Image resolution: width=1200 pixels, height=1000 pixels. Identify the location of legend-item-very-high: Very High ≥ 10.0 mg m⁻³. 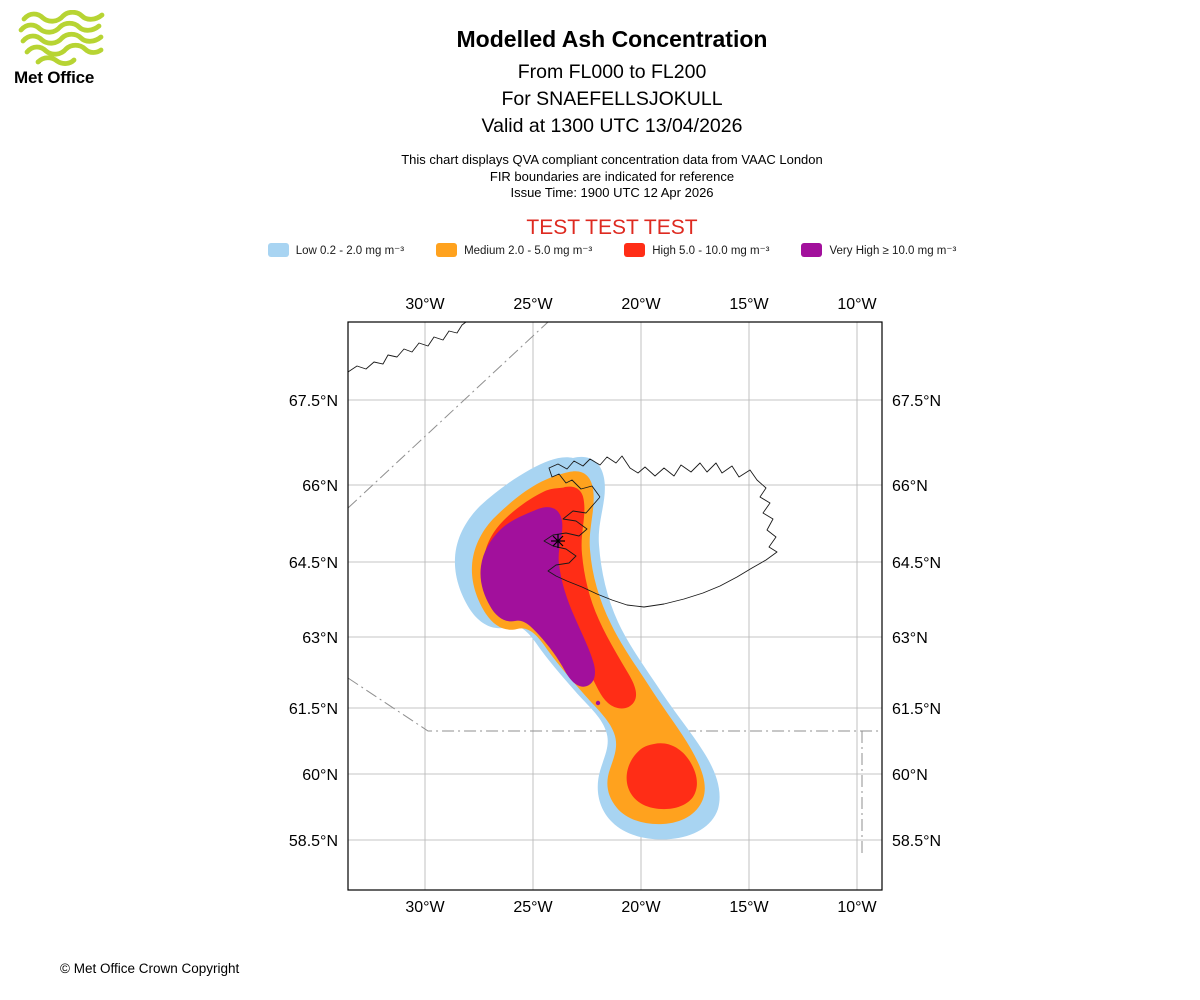
(878, 250).